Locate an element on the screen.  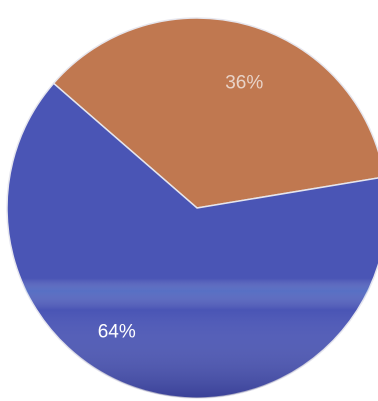
slice-label: 36% is located at coordinates (244, 83).